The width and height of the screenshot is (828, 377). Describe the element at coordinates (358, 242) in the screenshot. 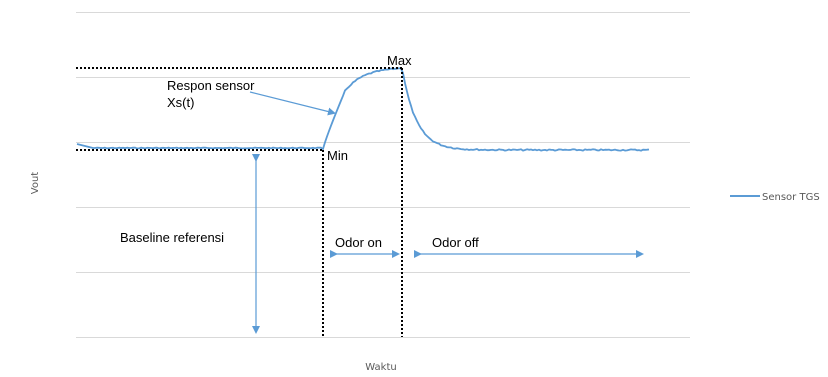

I see `odor-on-label: Odor on` at that location.